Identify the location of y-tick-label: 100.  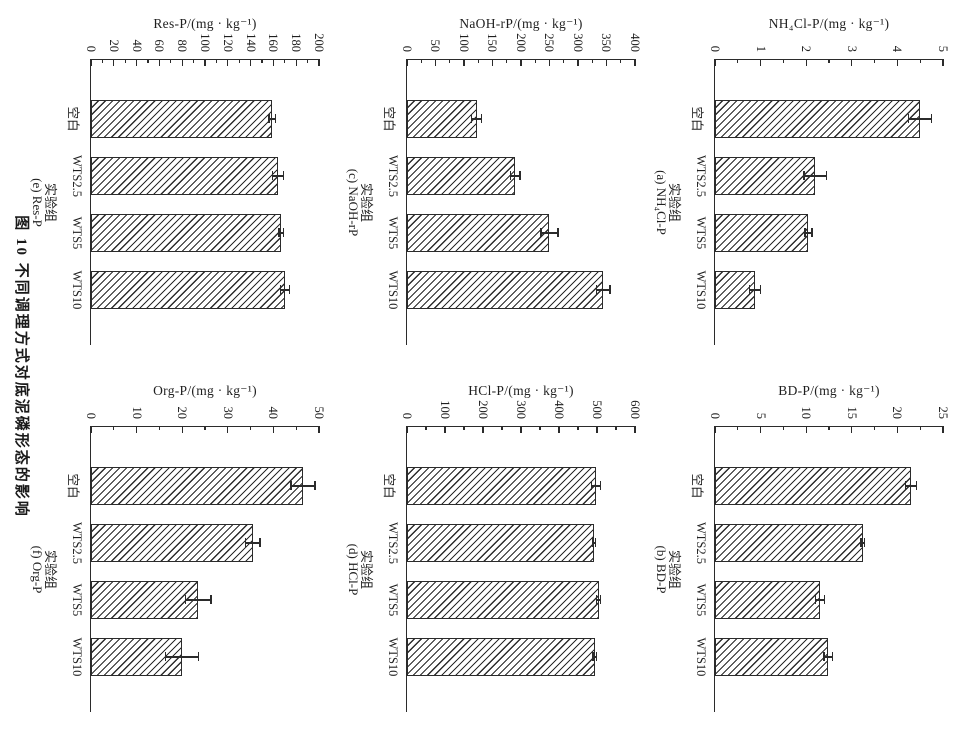
(445, 409).